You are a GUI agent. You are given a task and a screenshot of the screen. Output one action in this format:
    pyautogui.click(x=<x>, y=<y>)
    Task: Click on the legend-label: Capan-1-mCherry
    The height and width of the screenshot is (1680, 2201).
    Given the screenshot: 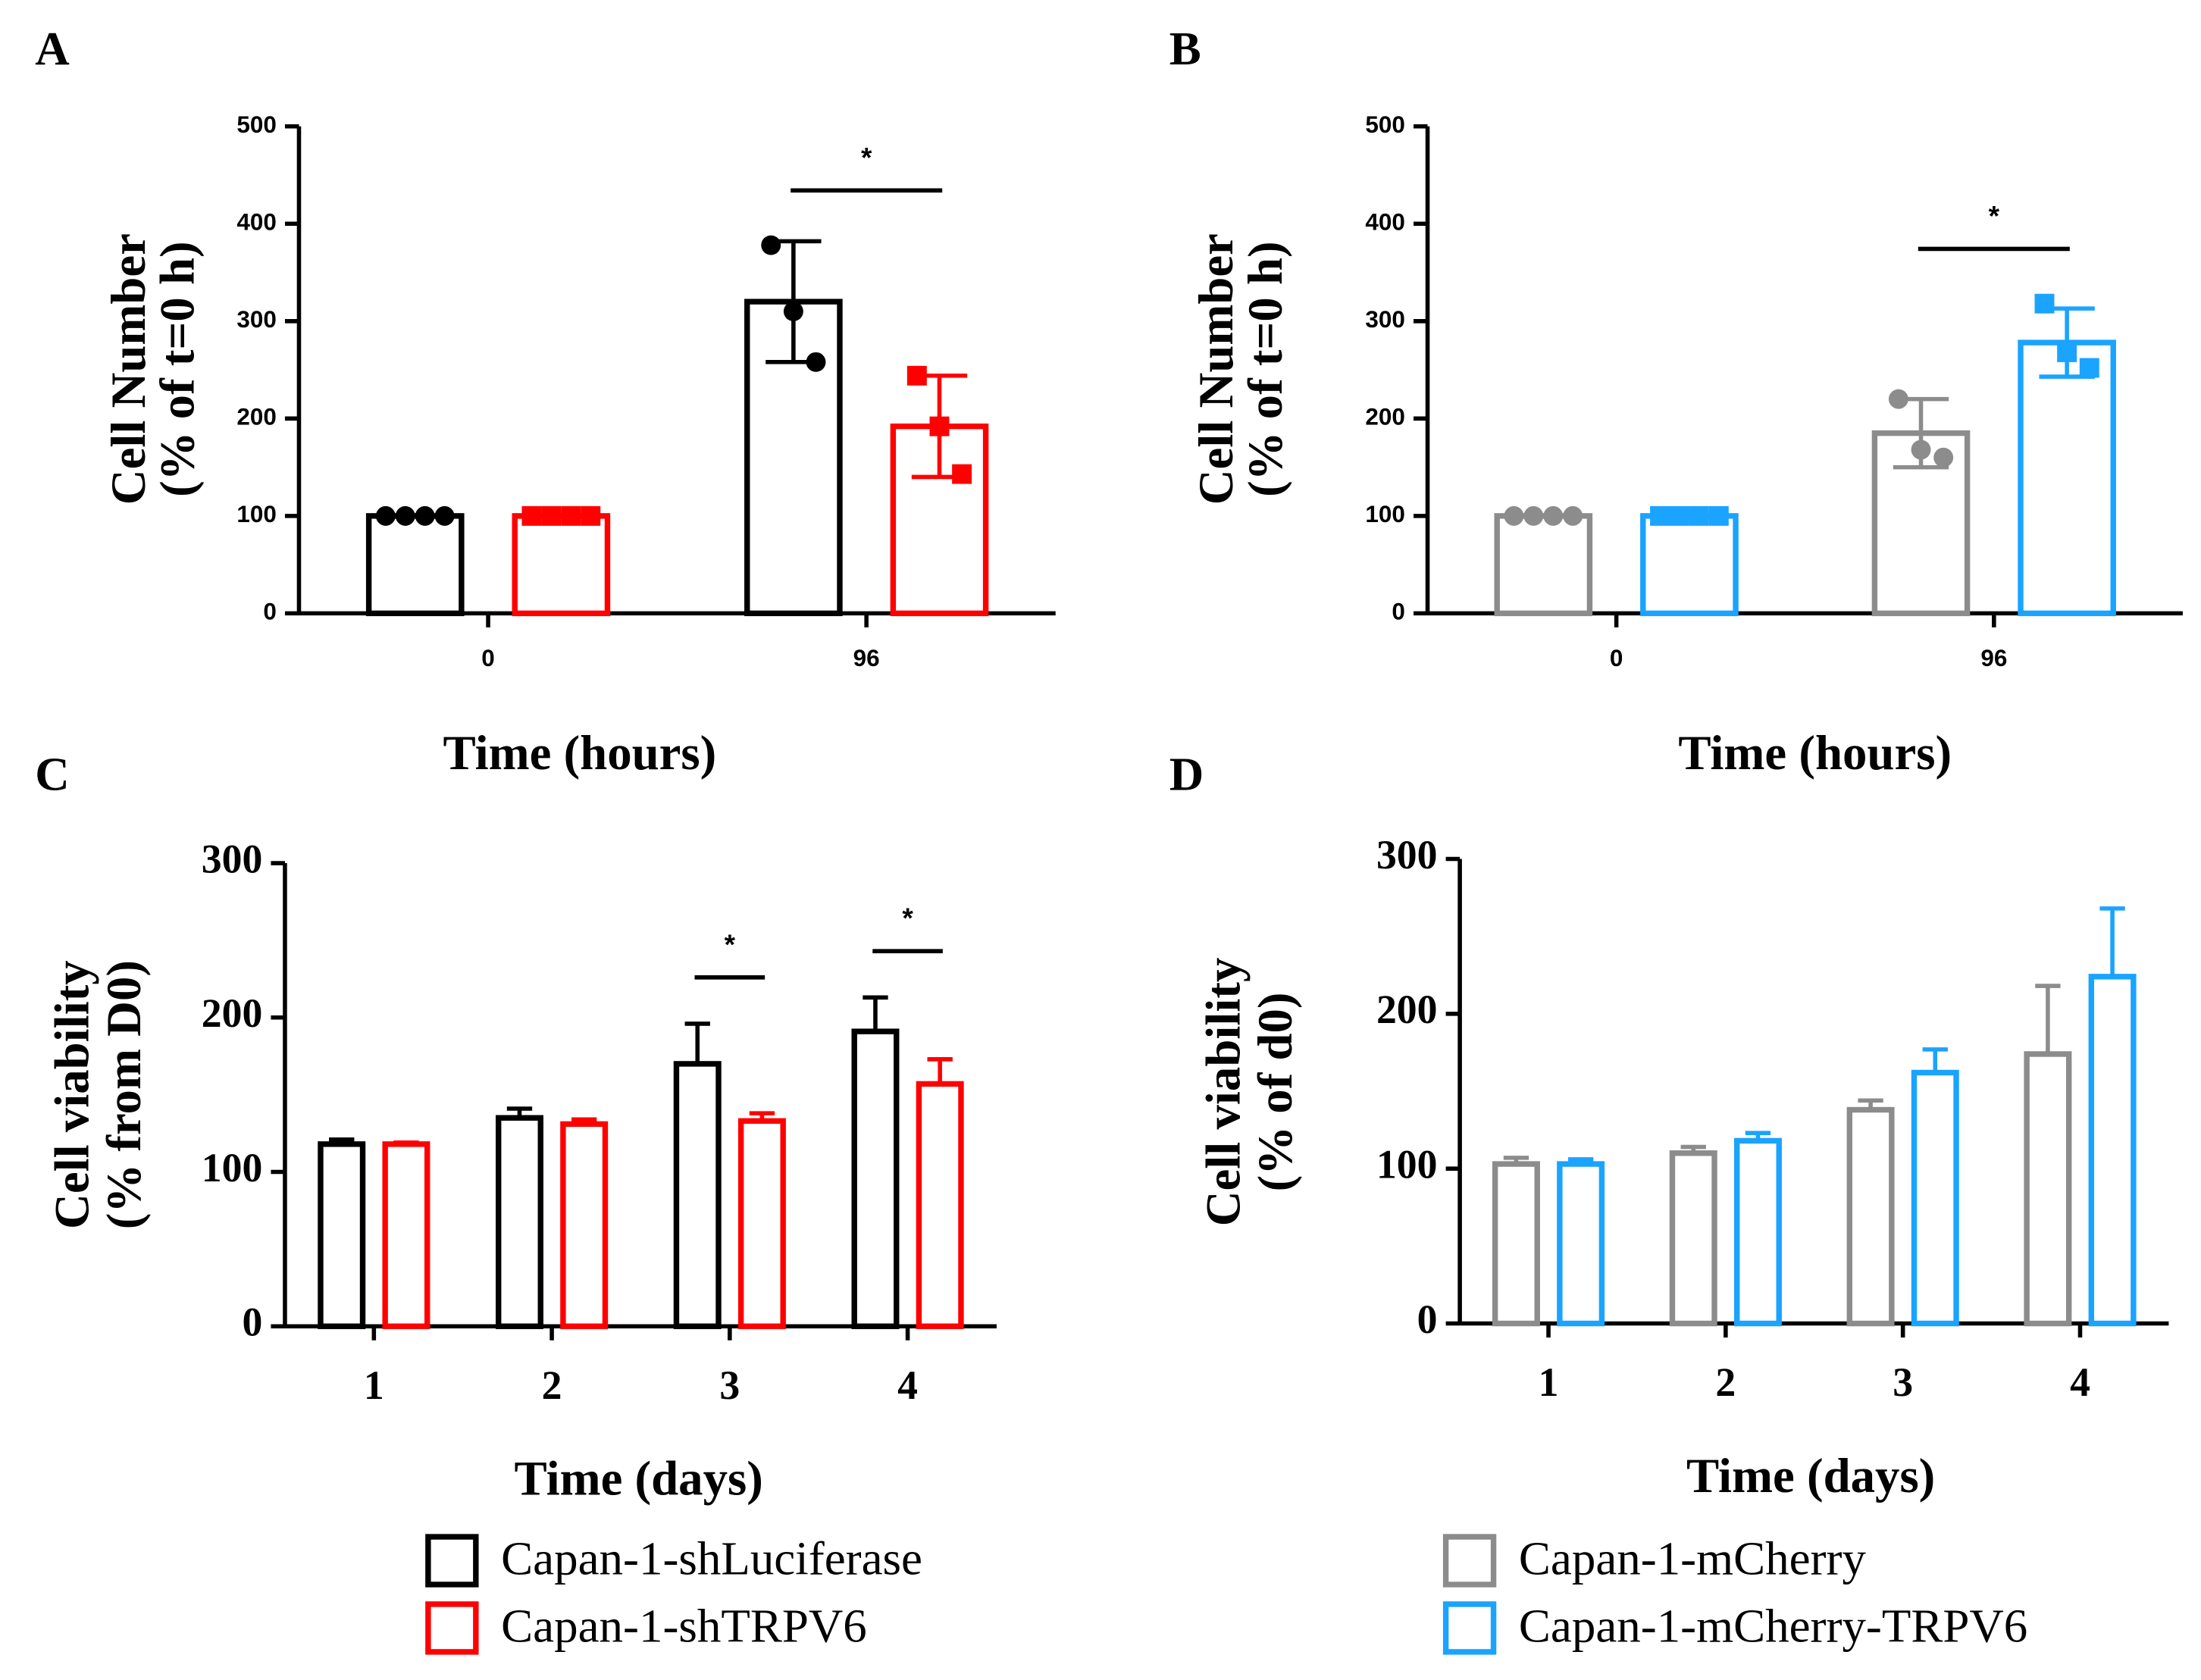 What is the action you would take?
    pyautogui.click(x=1693, y=1558)
    